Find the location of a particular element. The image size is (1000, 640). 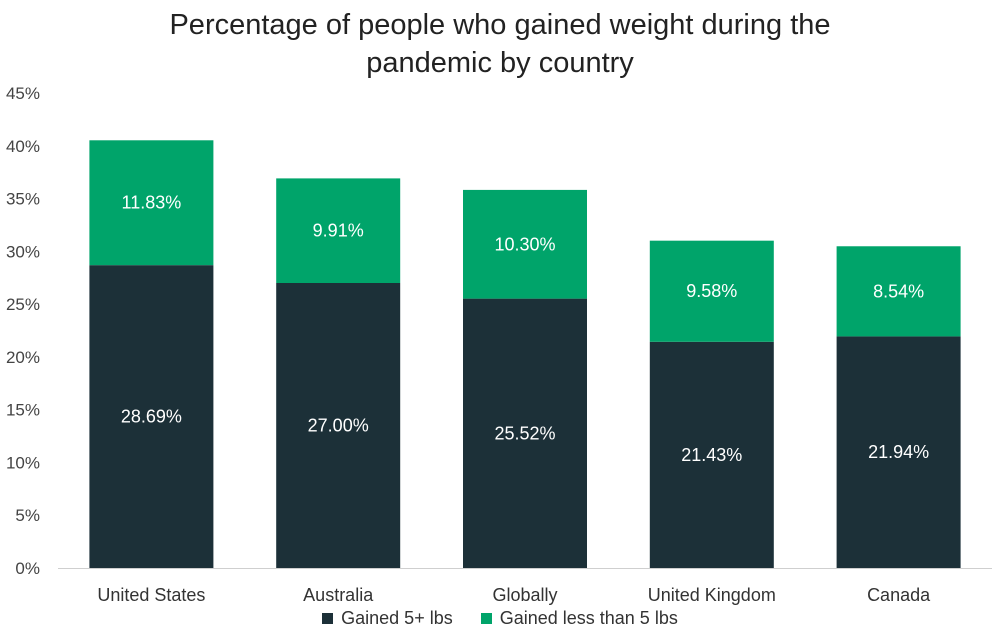

category-label: Canada is located at coordinates (899, 595).